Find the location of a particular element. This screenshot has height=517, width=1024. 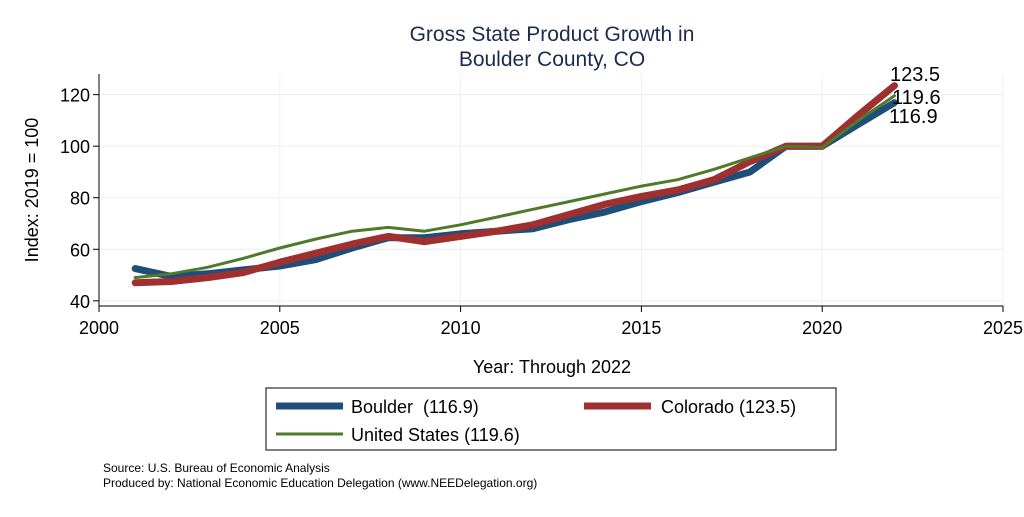

end-label-colorado: 123.5 is located at coordinates (915, 75).